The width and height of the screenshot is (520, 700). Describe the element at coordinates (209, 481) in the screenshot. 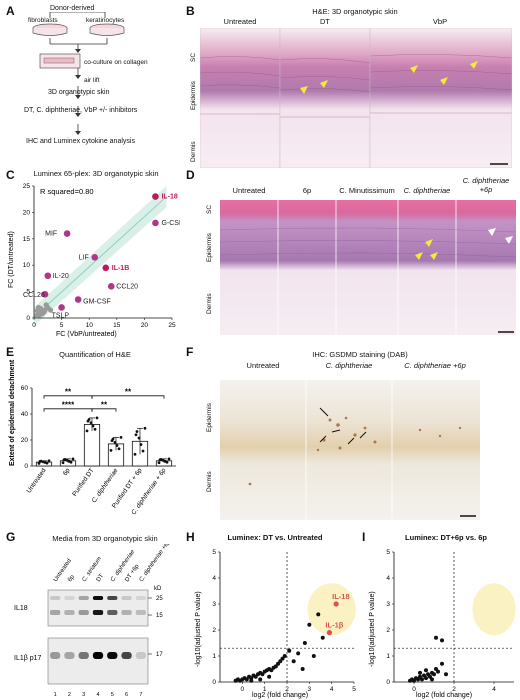

I see `panel-f-dermis-label: Dermis` at that location.